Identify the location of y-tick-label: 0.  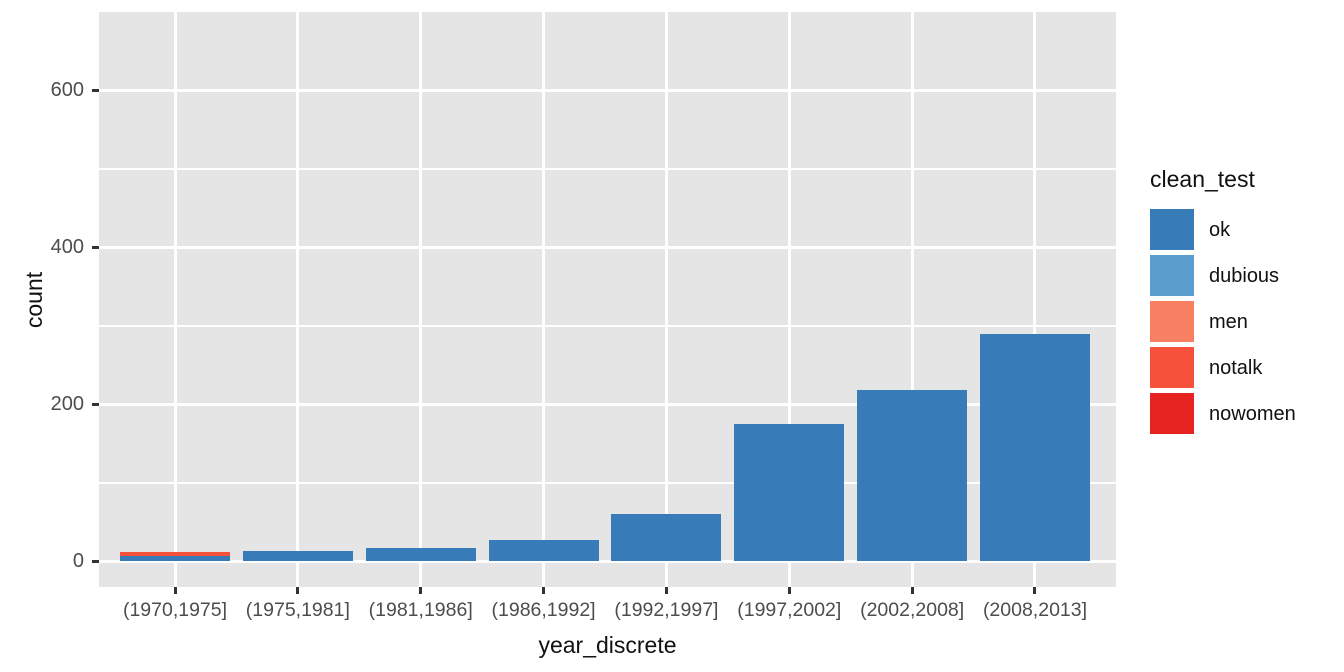
(78, 561).